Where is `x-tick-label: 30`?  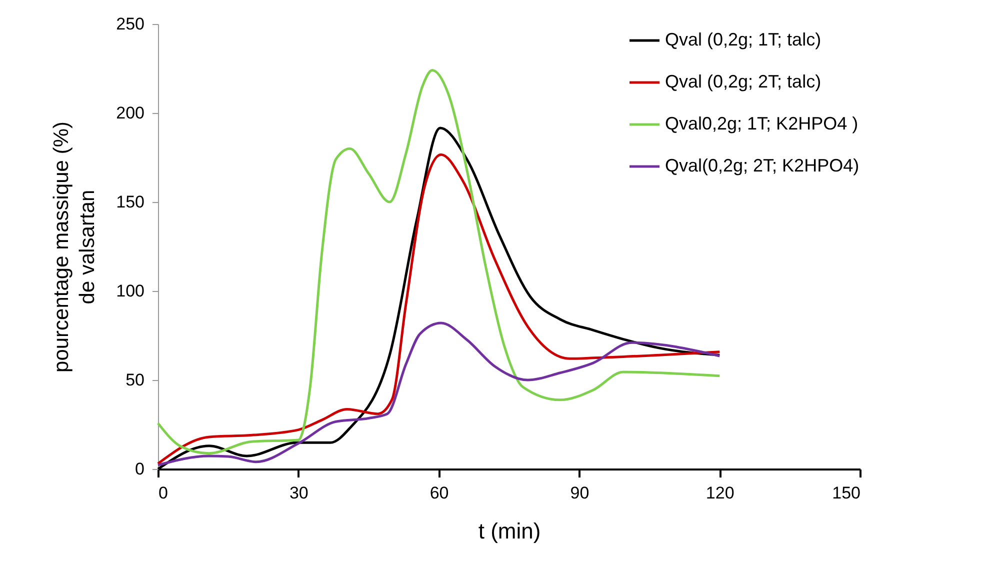
x-tick-label: 30 is located at coordinates (298, 493).